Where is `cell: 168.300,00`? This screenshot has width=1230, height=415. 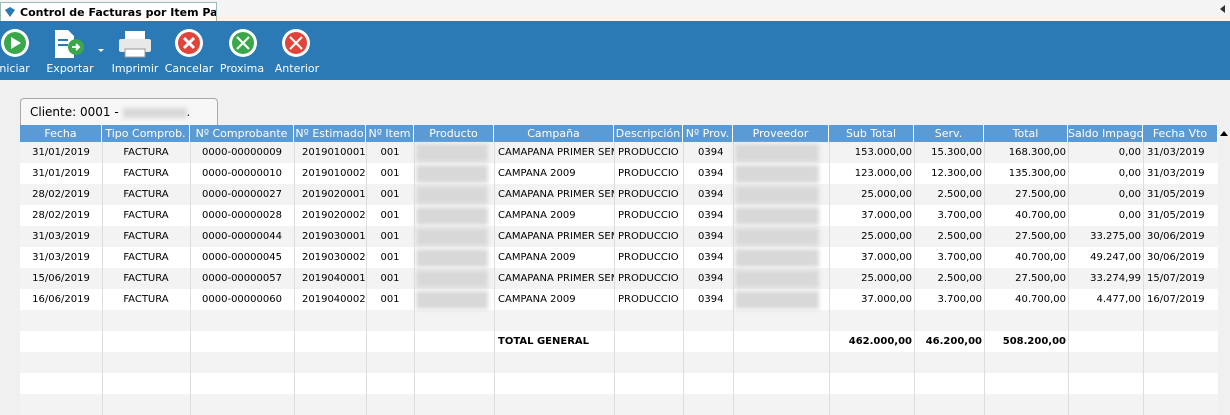 cell: 168.300,00 is located at coordinates (1037, 152).